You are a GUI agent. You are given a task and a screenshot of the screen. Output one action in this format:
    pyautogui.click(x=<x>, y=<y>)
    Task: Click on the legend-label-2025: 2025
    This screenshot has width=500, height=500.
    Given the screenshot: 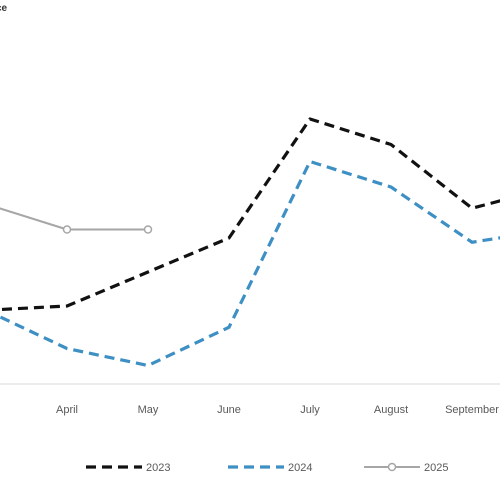 What is the action you would take?
    pyautogui.click(x=436, y=468)
    